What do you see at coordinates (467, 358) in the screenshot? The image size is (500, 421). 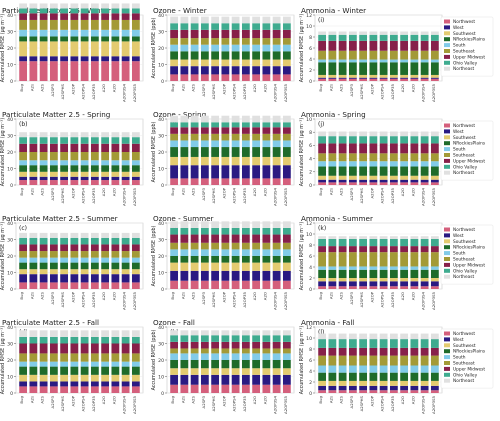 I see `legend-box` at bounding box center [467, 358].